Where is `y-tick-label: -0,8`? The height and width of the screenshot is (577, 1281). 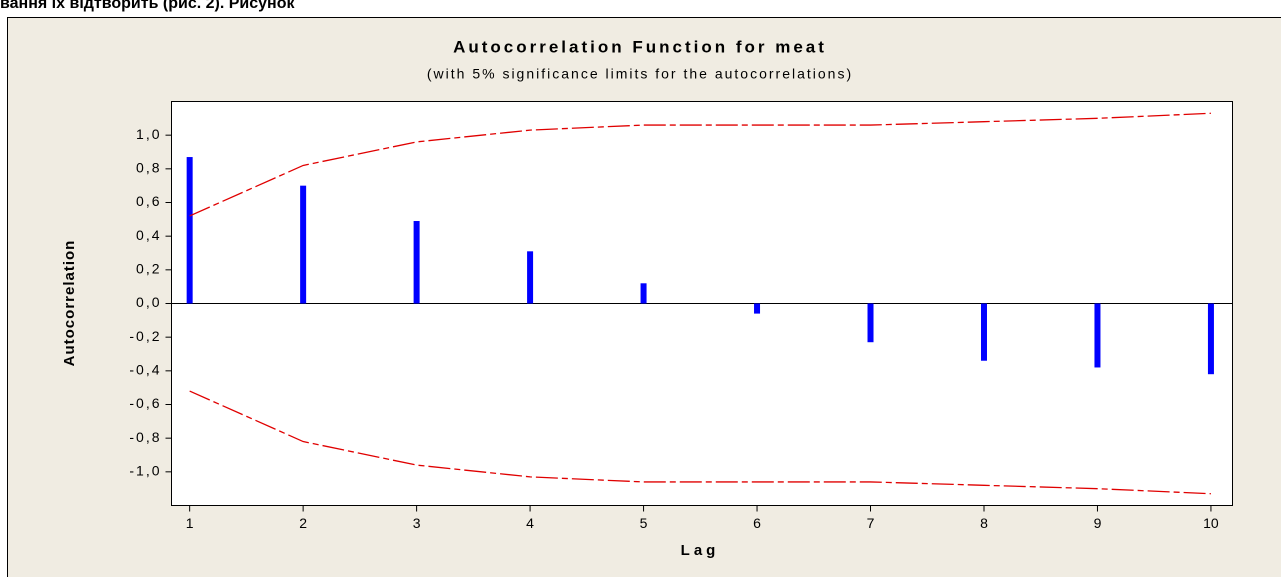
y-tick-label: -0,8 is located at coordinates (145, 437).